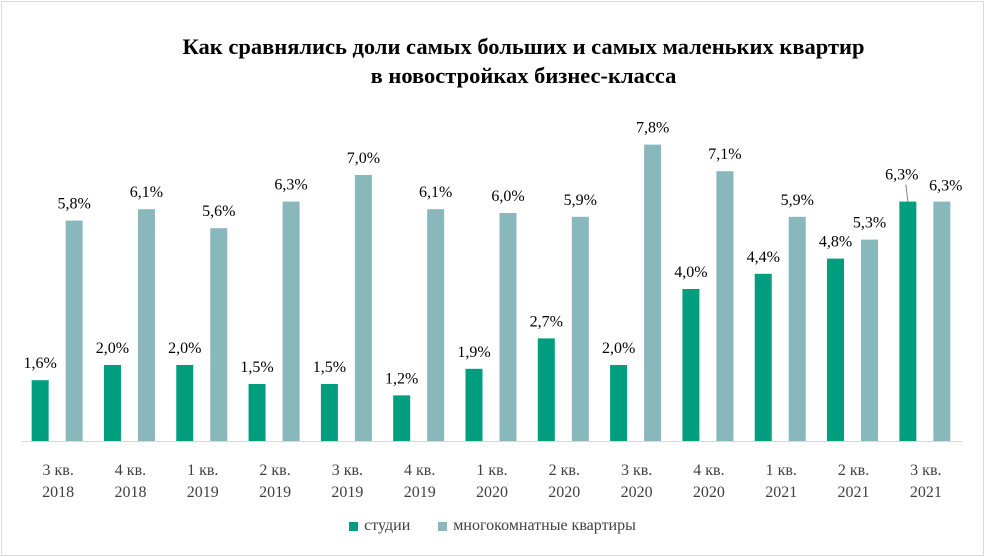 The width and height of the screenshot is (985, 557). What do you see at coordinates (354, 526) in the screenshot?
I see `legend-swatch-studios` at bounding box center [354, 526].